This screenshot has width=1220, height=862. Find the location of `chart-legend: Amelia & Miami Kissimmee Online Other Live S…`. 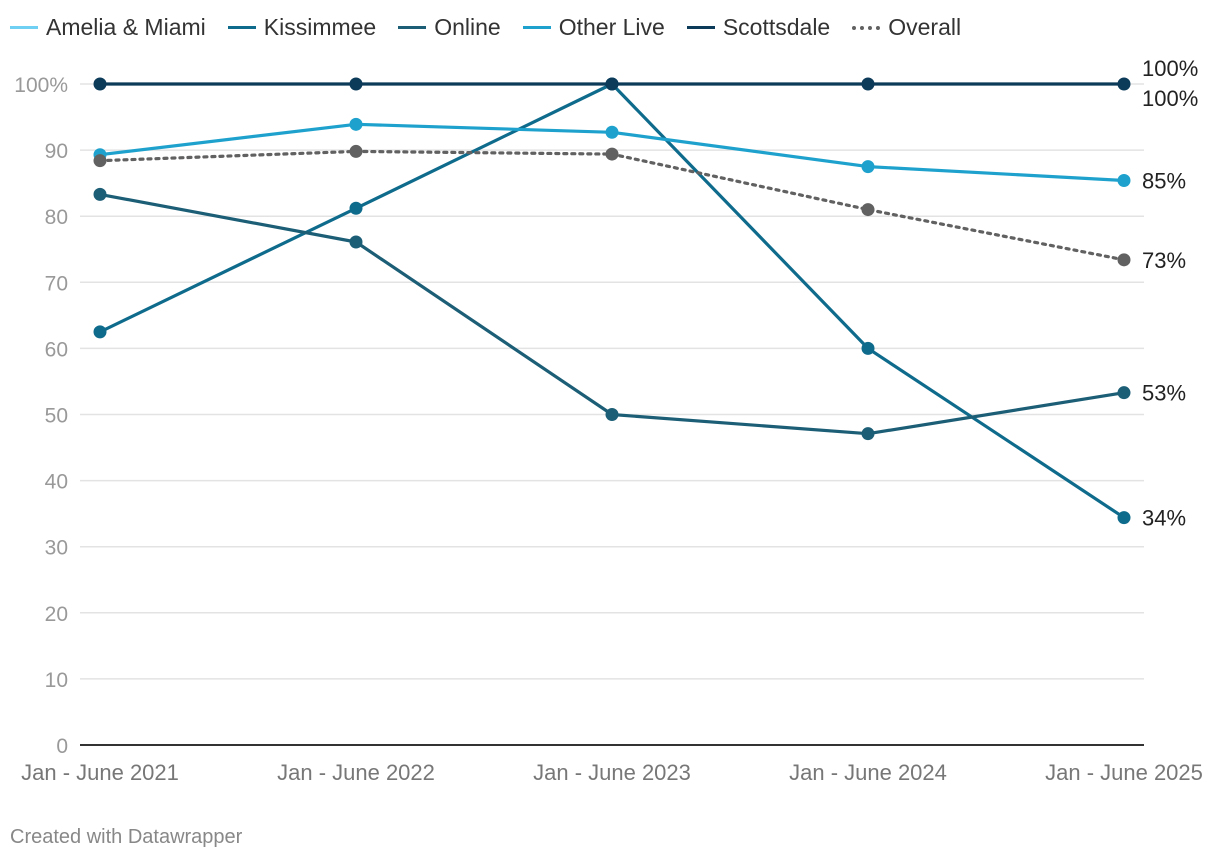

chart-legend: Amelia & Miami Kissimmee Online Other Live S… is located at coordinates (485, 27).